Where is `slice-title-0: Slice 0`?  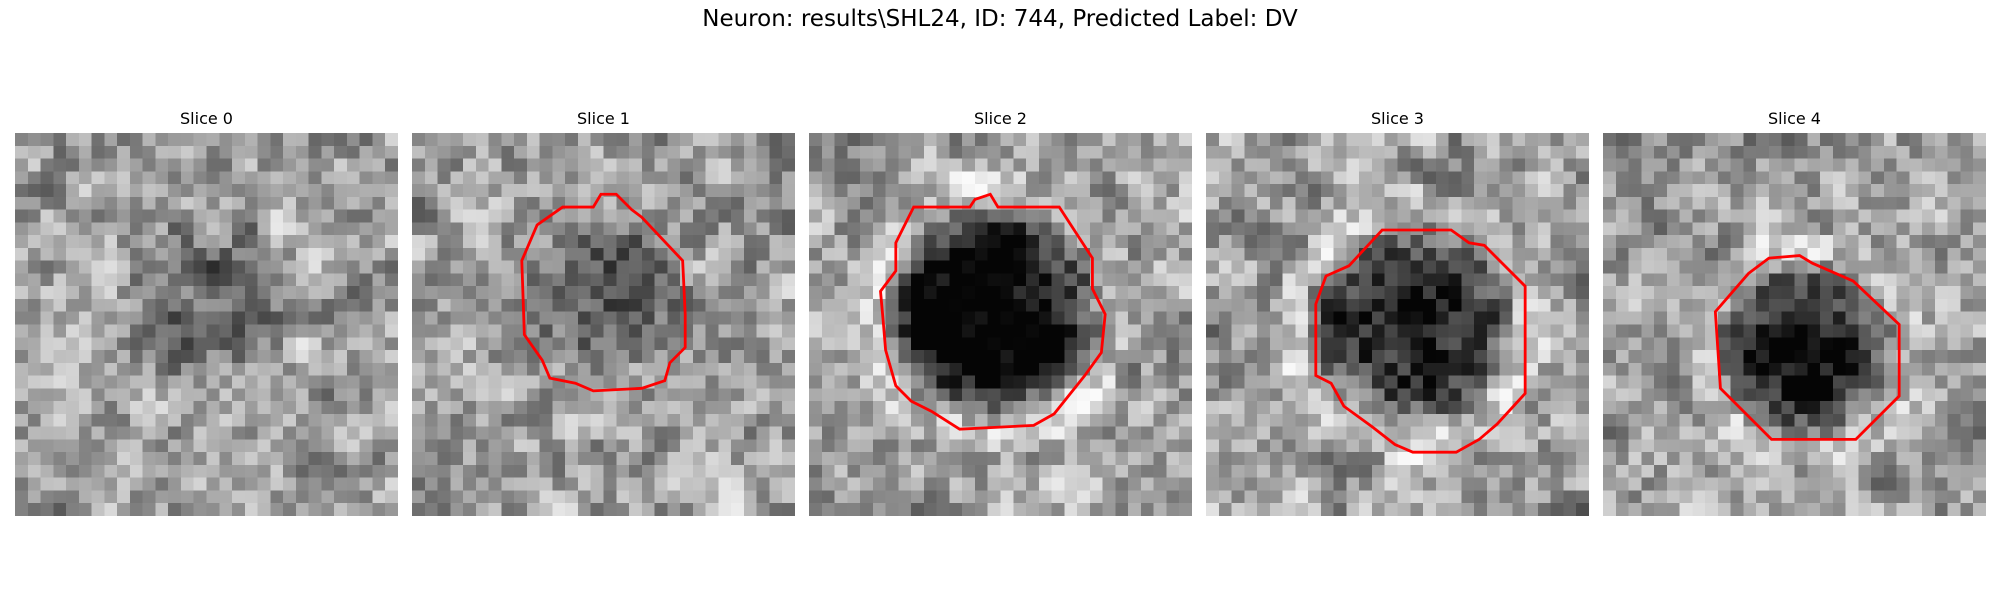
slice-title-0: Slice 0 is located at coordinates (206, 118).